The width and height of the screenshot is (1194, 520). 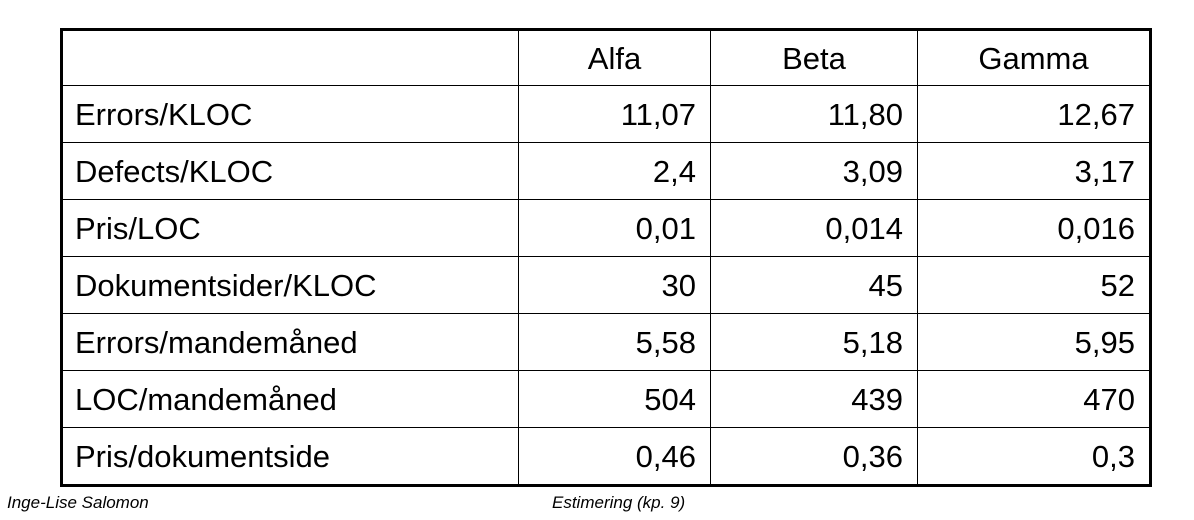 I want to click on cell-beta: 5,18, so click(x=814, y=342).